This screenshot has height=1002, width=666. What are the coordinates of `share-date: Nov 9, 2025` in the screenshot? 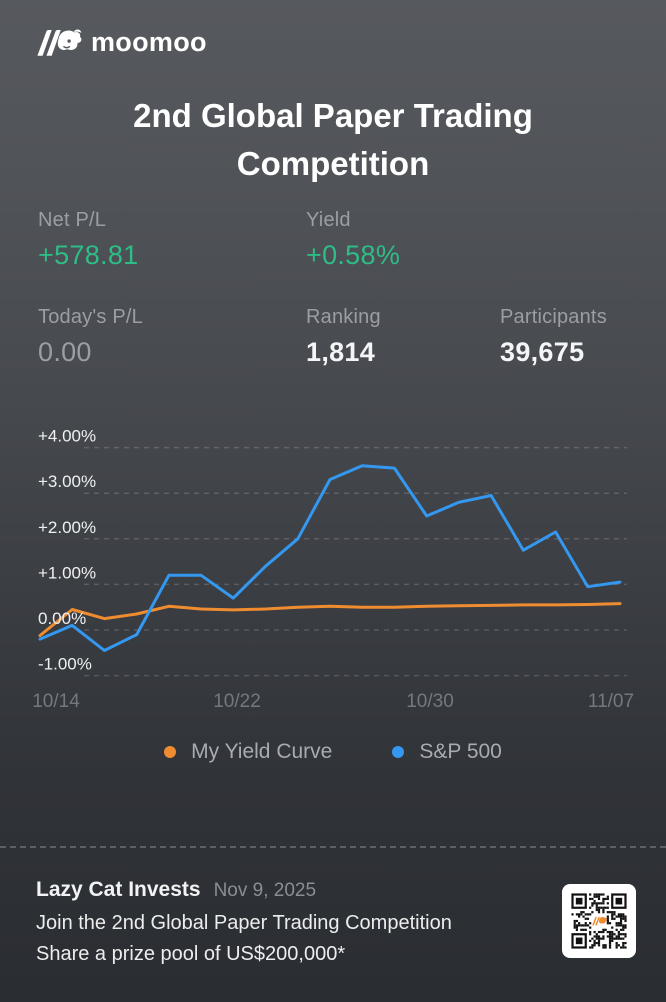 It's located at (265, 890).